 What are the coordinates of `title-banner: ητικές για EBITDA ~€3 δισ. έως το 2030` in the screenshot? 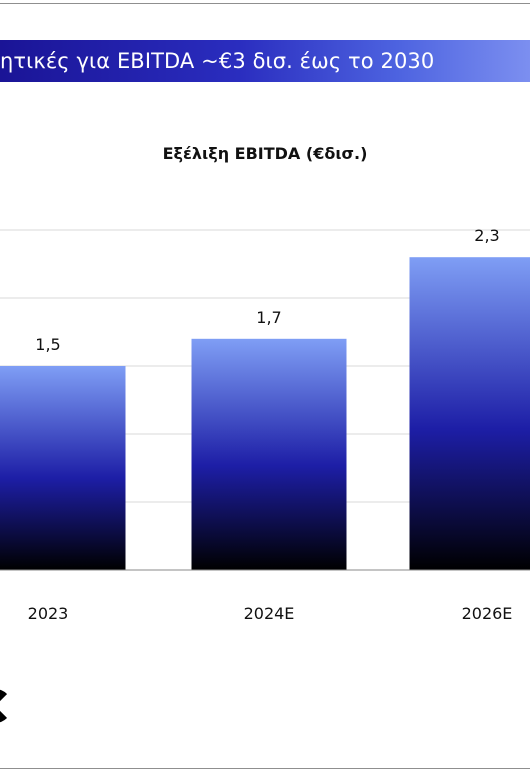 It's located at (265, 61).